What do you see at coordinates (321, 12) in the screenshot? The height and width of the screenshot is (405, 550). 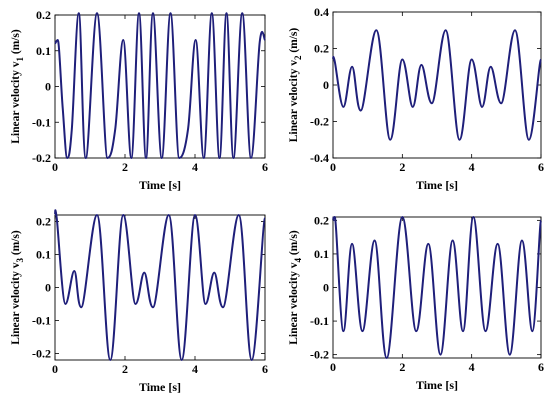 I see `y-tick-label: 0.4` at bounding box center [321, 12].